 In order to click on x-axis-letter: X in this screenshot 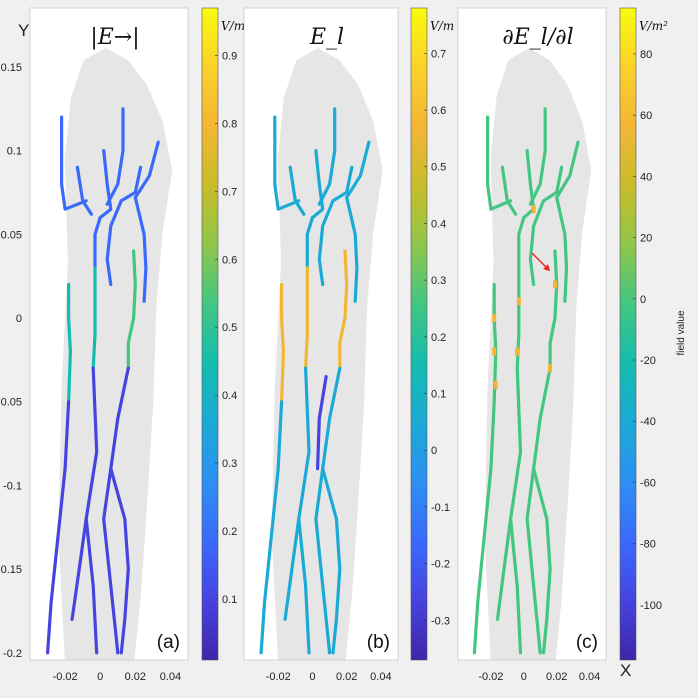, I will do `click(625, 670)`.